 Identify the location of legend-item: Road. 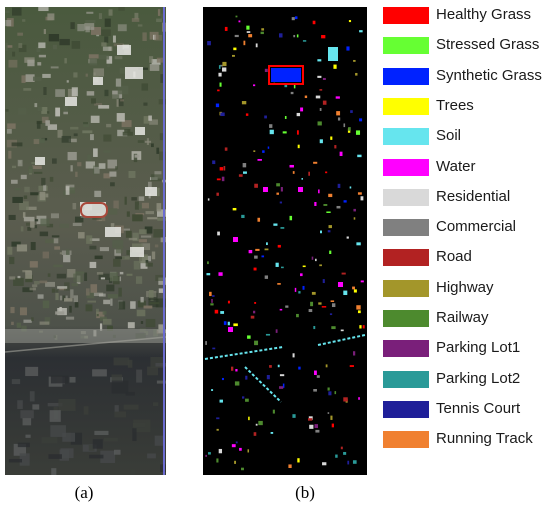
(466, 258).